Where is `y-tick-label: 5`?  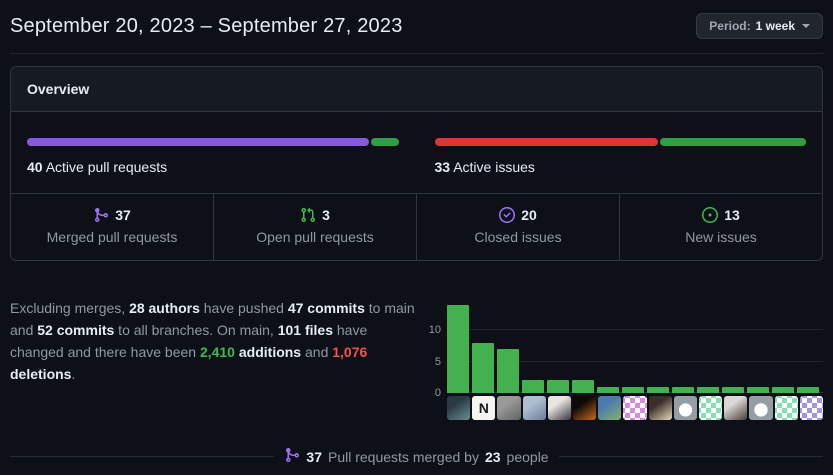 y-tick-label: 5 is located at coordinates (437, 361).